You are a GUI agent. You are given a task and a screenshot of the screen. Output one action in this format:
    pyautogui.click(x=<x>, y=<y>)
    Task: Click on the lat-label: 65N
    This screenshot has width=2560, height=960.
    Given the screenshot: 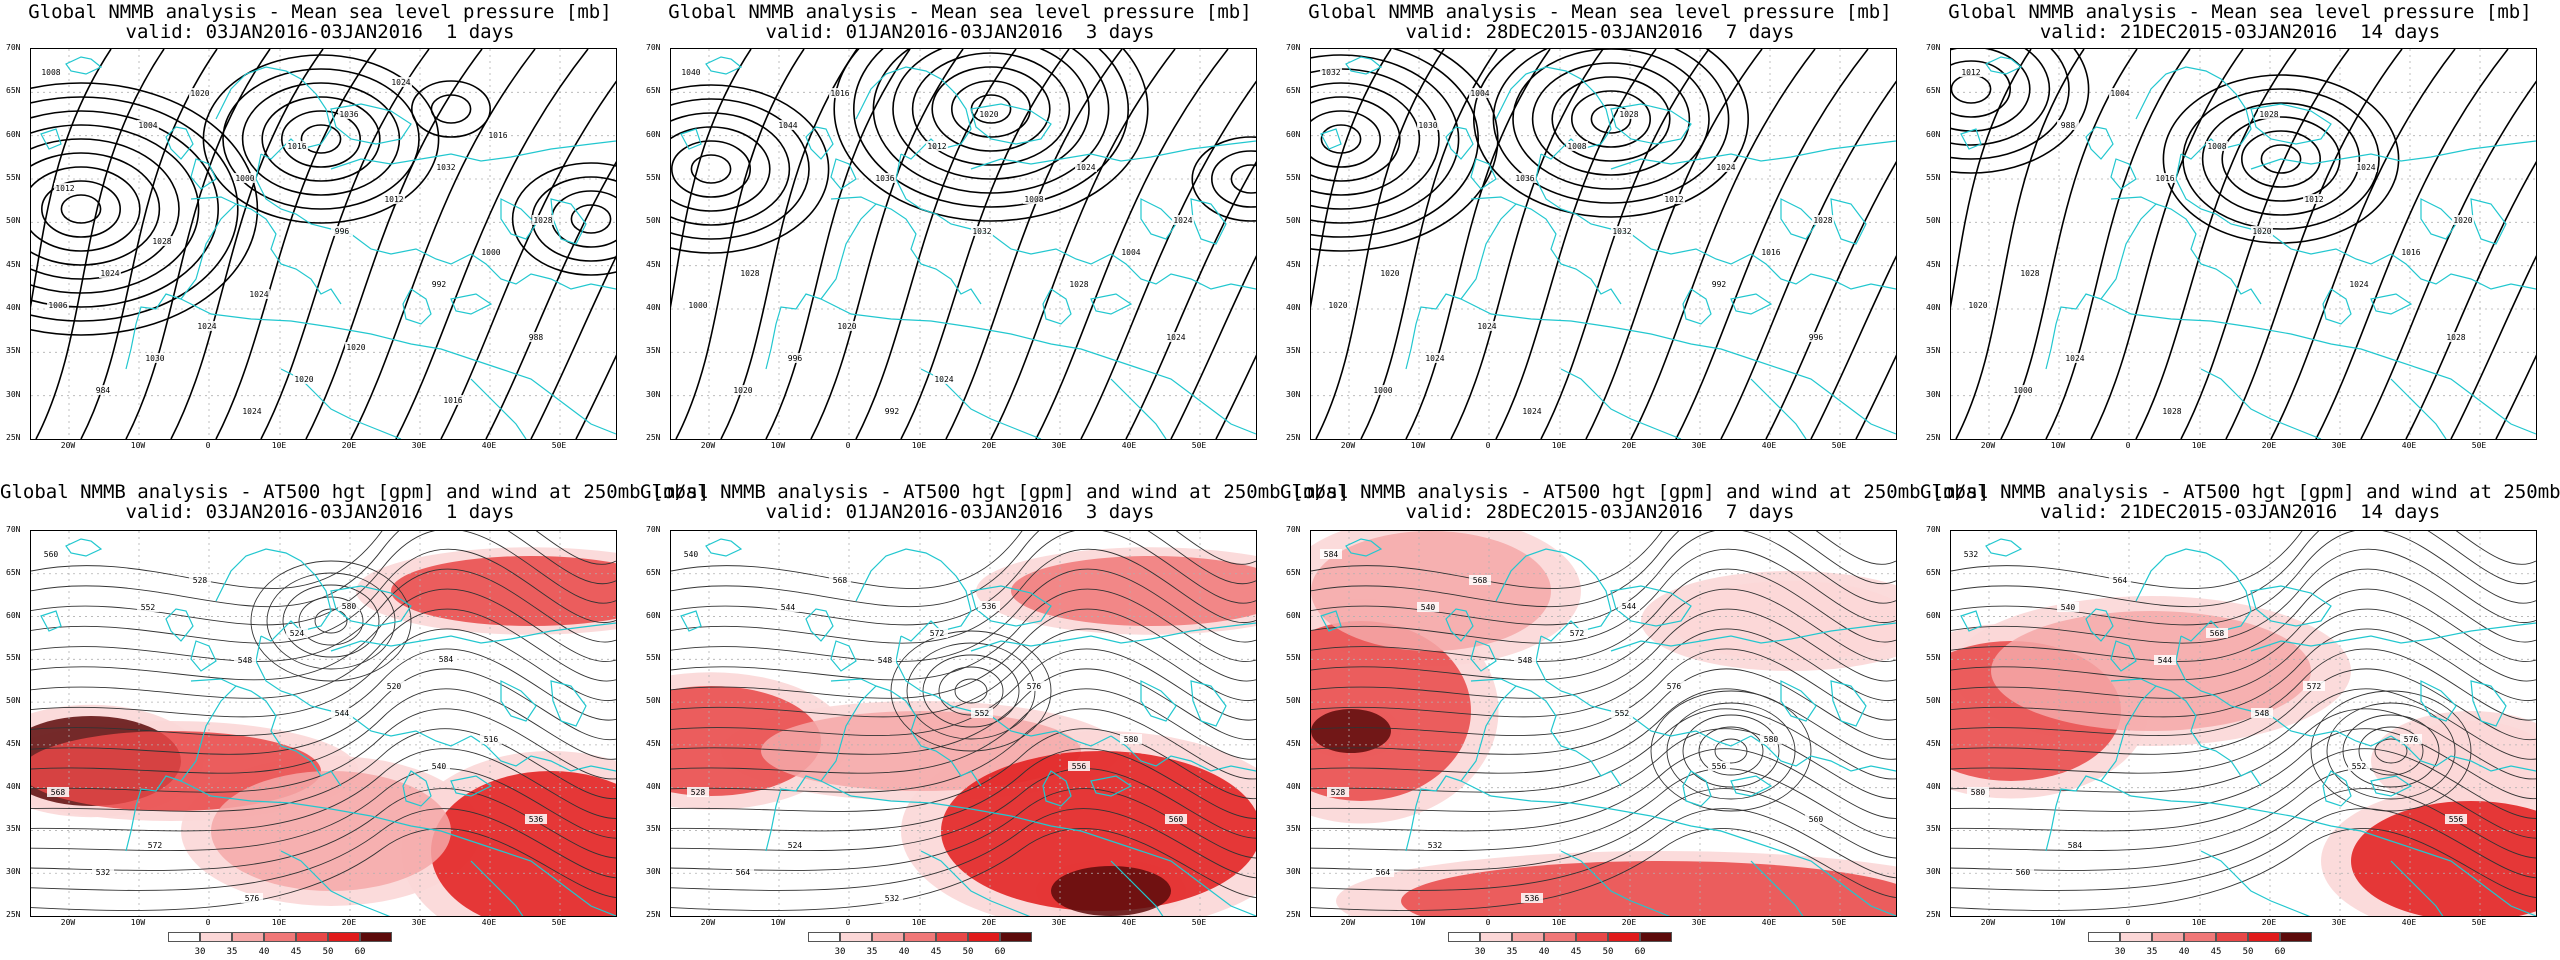 What is the action you would take?
    pyautogui.click(x=13, y=572)
    